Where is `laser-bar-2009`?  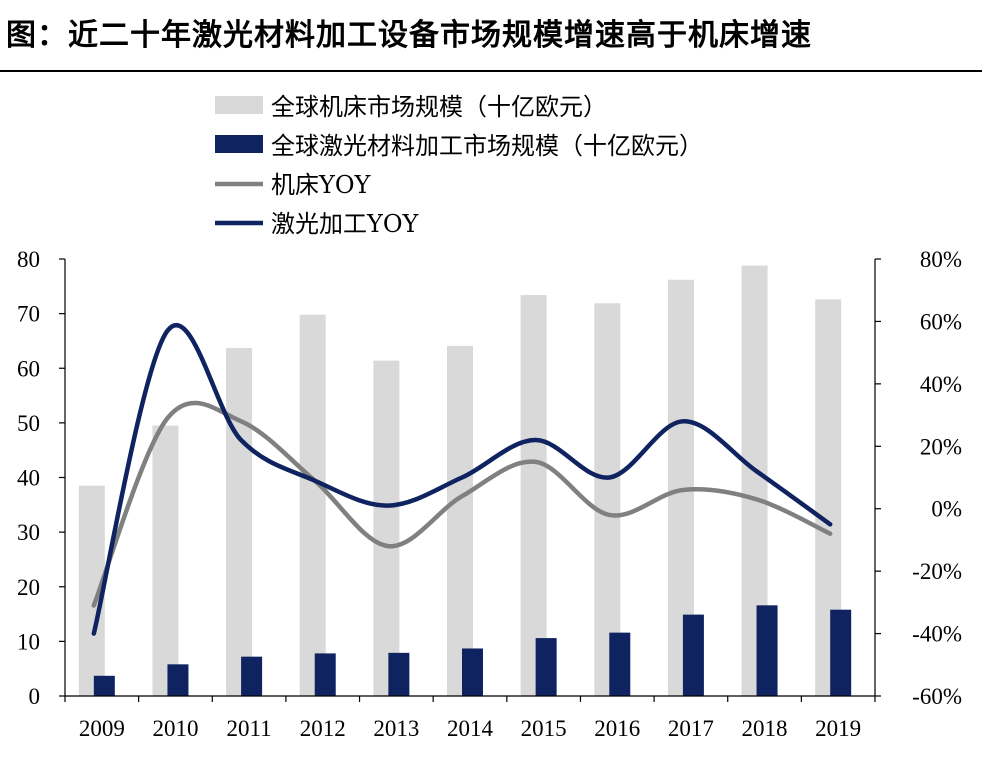
laser-bar-2009 is located at coordinates (104, 685).